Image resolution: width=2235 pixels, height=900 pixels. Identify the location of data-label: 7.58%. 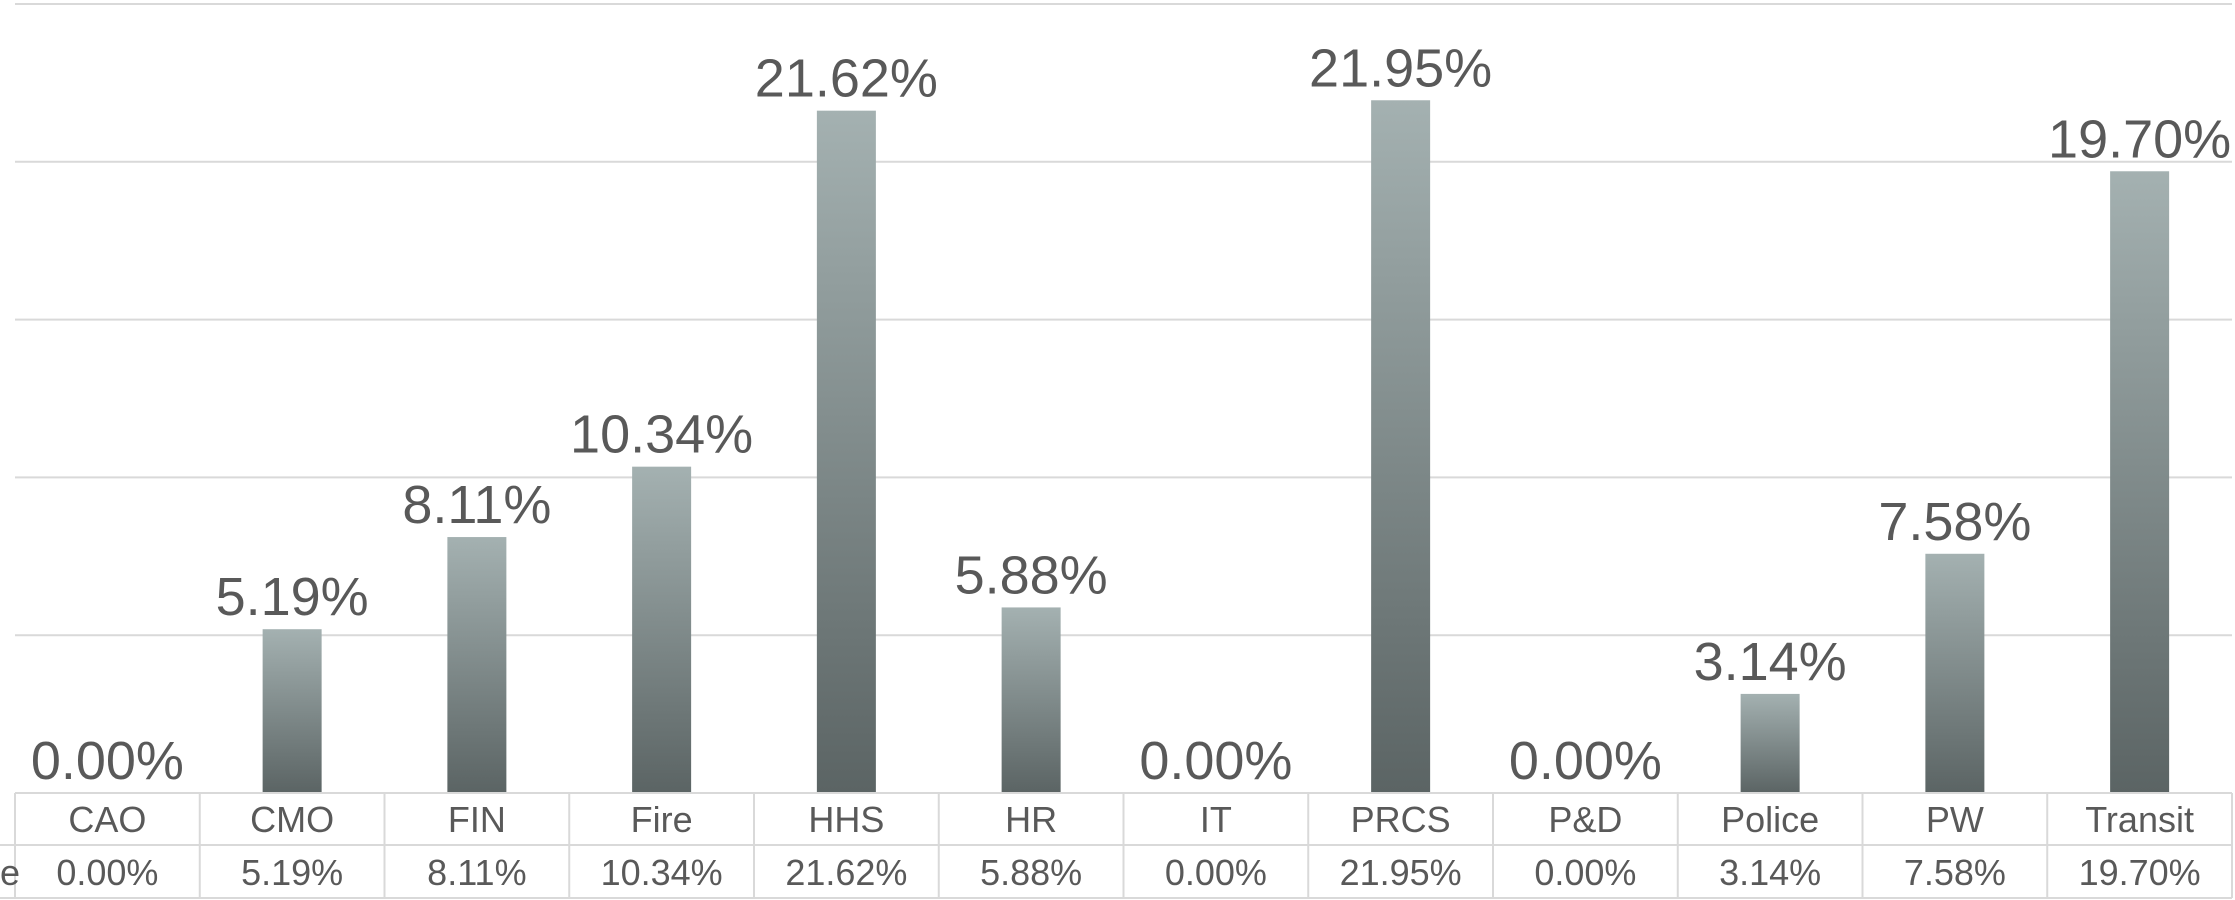
(1954, 522).